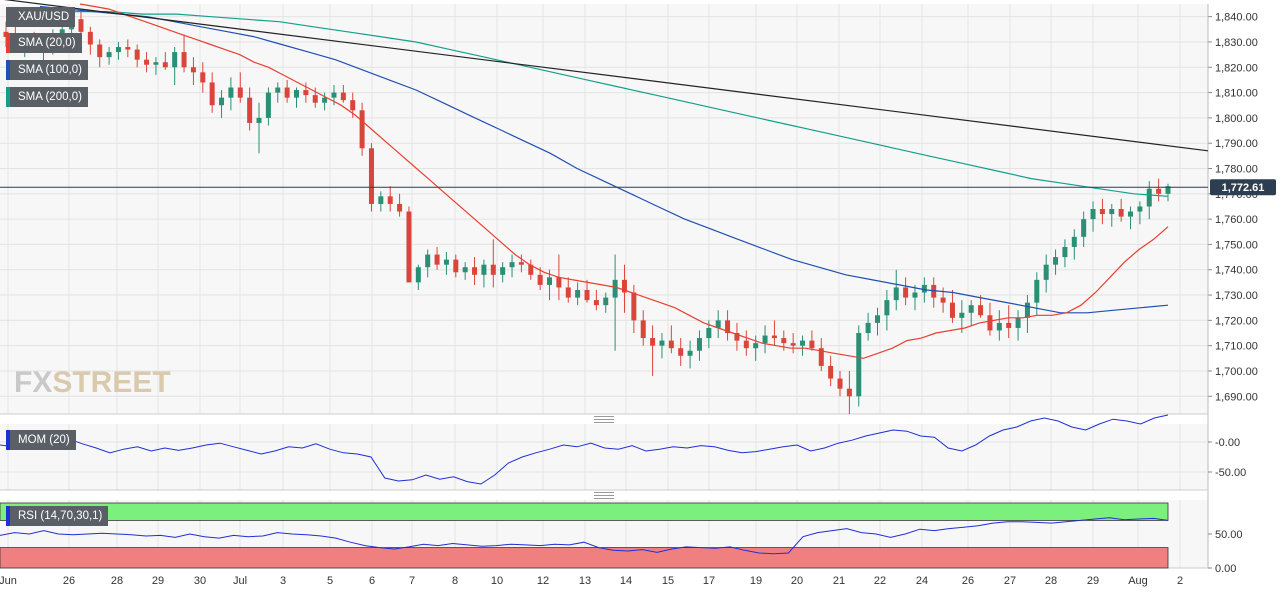 The image size is (1280, 598). Describe the element at coordinates (1236, 68) in the screenshot. I see `y-tick-label: 1,820.00` at that location.